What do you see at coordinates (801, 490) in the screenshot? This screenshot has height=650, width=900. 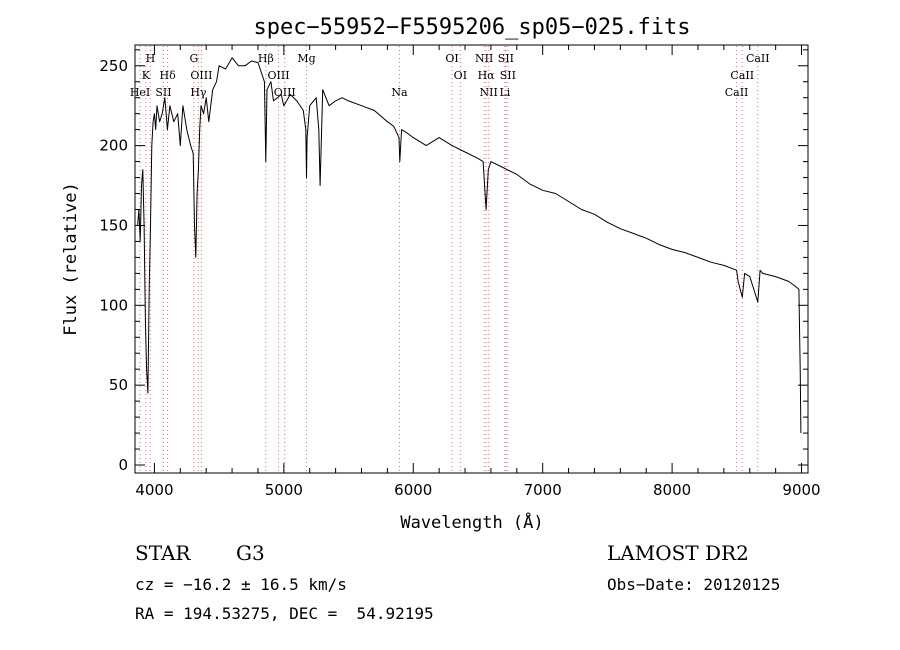 I see `x-tick-label: 9000` at bounding box center [801, 490].